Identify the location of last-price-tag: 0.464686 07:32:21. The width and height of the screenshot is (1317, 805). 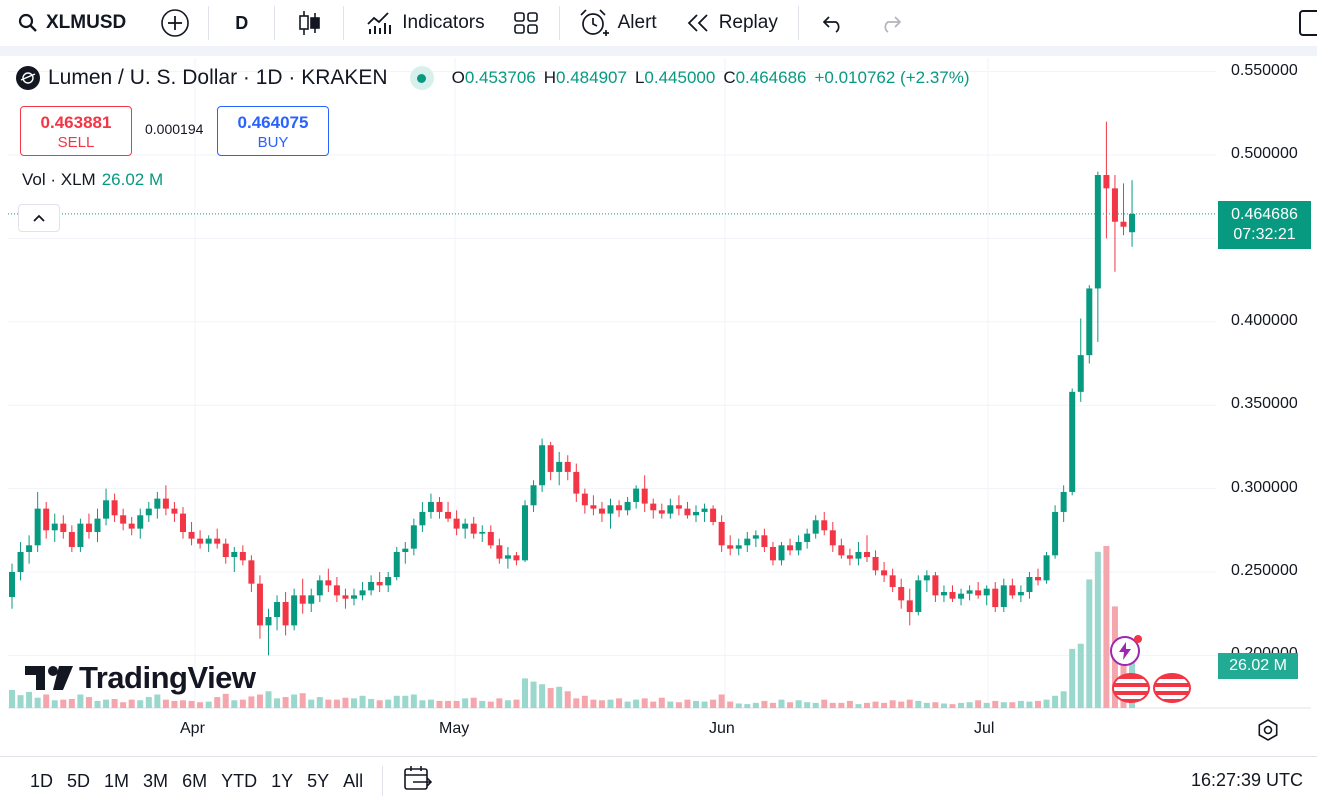
(1264, 225).